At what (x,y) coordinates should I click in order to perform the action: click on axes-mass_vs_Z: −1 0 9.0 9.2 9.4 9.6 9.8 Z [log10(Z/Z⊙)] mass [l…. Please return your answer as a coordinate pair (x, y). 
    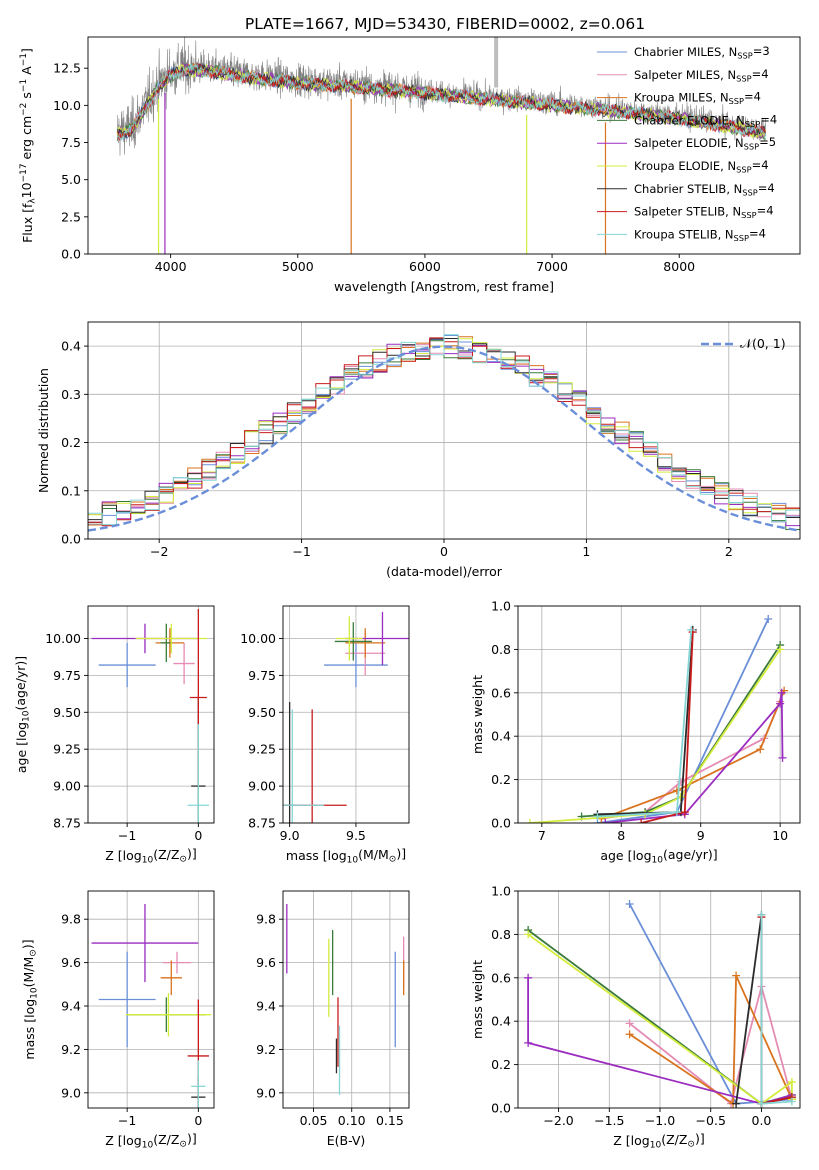
    Looking at the image, I should click on (117, 1020).